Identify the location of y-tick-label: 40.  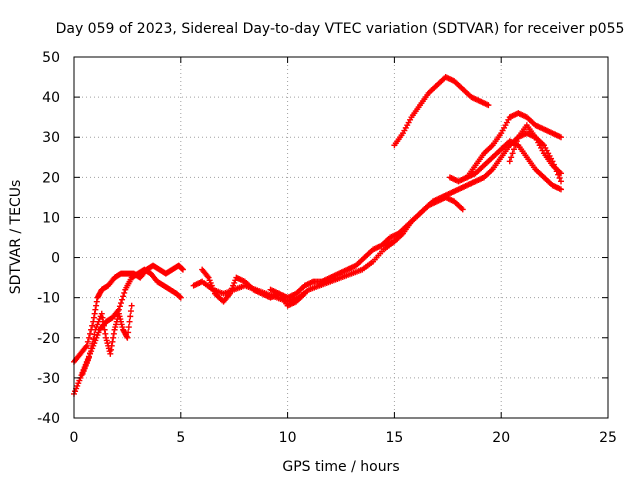
(51, 98).